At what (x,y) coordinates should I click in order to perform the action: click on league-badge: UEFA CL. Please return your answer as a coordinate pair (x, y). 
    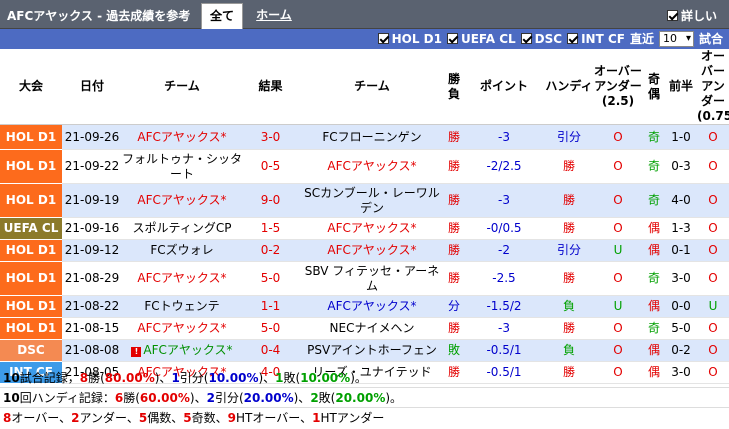
    Looking at the image, I should click on (31, 228).